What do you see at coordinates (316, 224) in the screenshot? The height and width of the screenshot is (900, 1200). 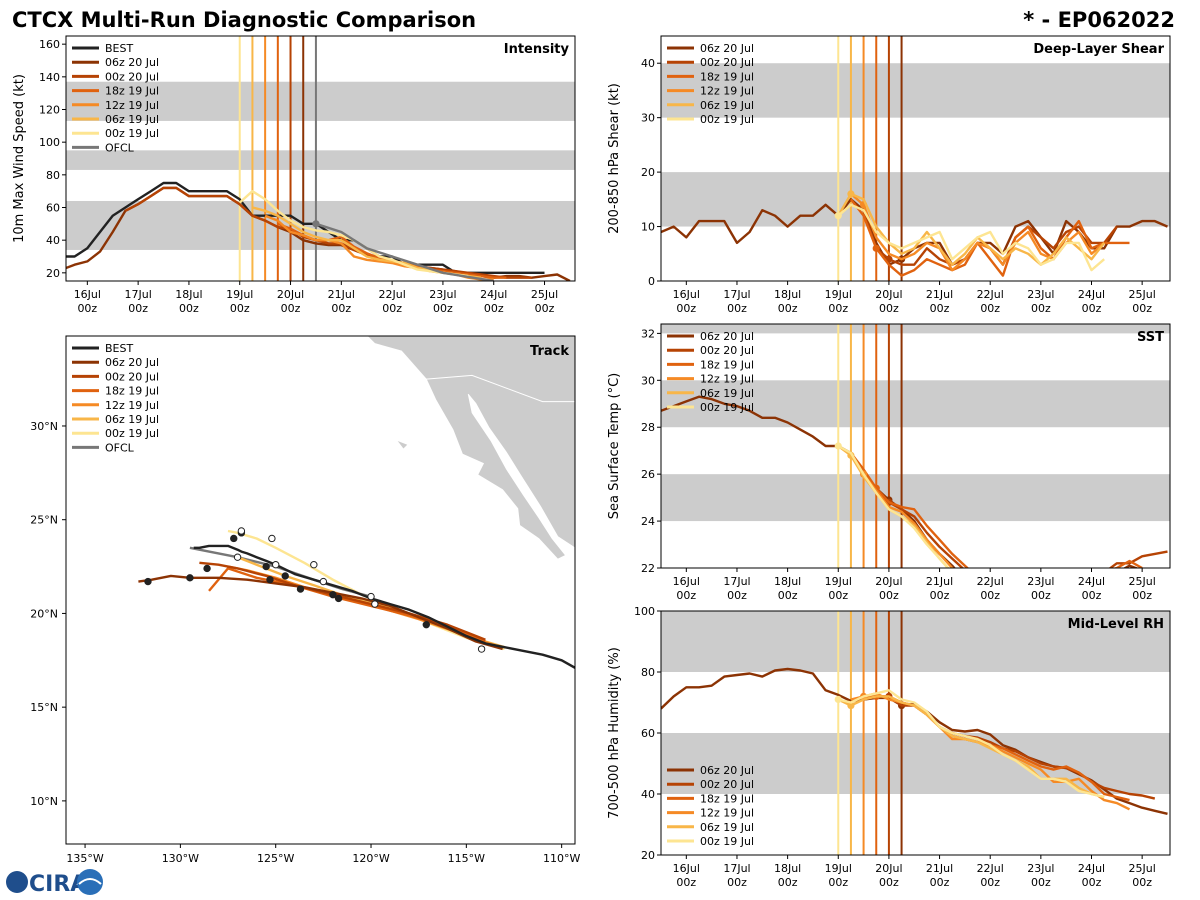 I see `intensity-marker-ofcl` at bounding box center [316, 224].